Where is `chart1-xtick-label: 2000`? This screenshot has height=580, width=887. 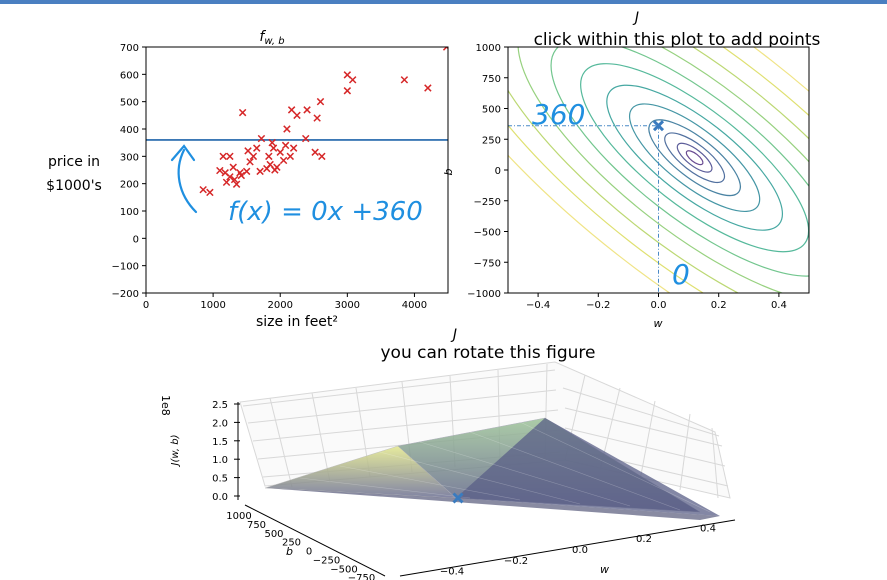
chart1-xtick-label: 2000 is located at coordinates (279, 305).